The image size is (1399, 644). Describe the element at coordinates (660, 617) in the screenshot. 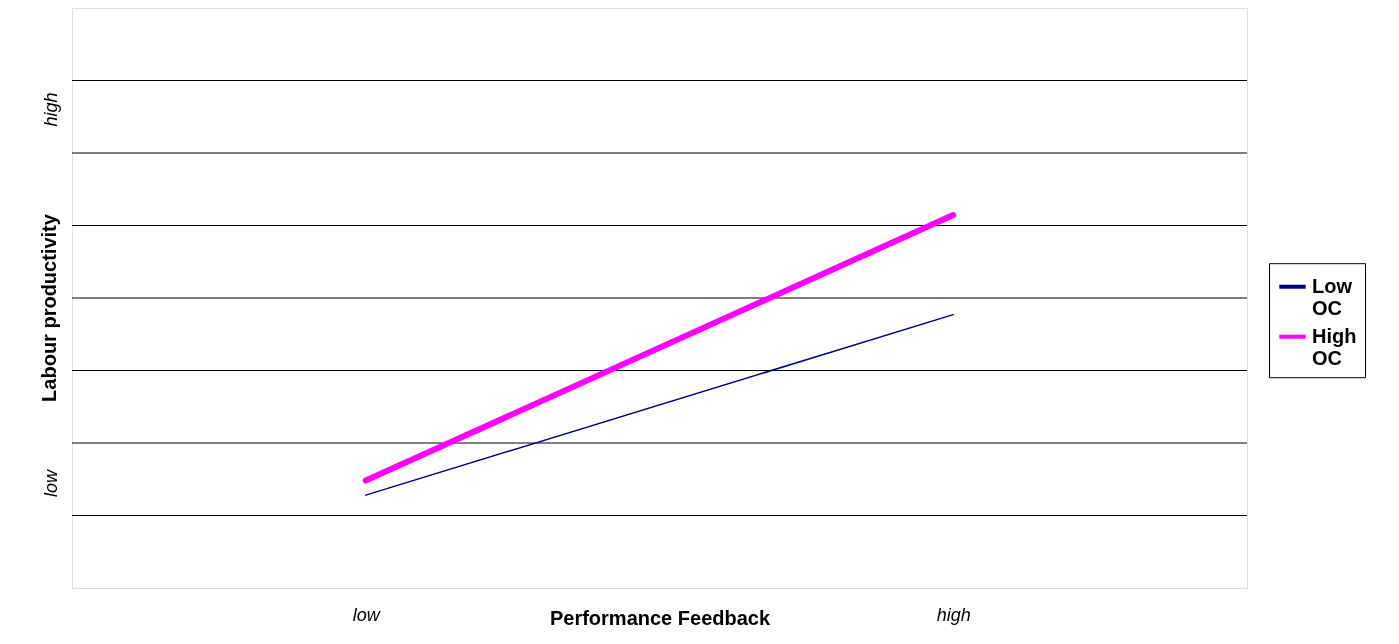

I see `x-axis-title: Performance Feedback` at that location.